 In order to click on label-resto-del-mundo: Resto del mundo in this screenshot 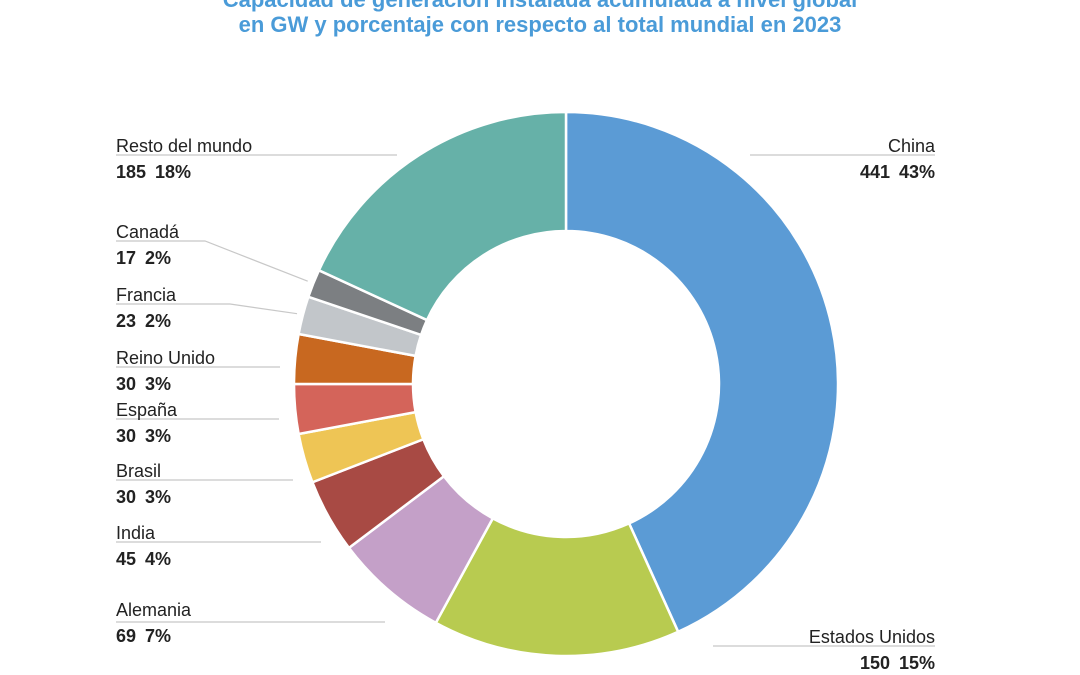, I will do `click(184, 146)`.